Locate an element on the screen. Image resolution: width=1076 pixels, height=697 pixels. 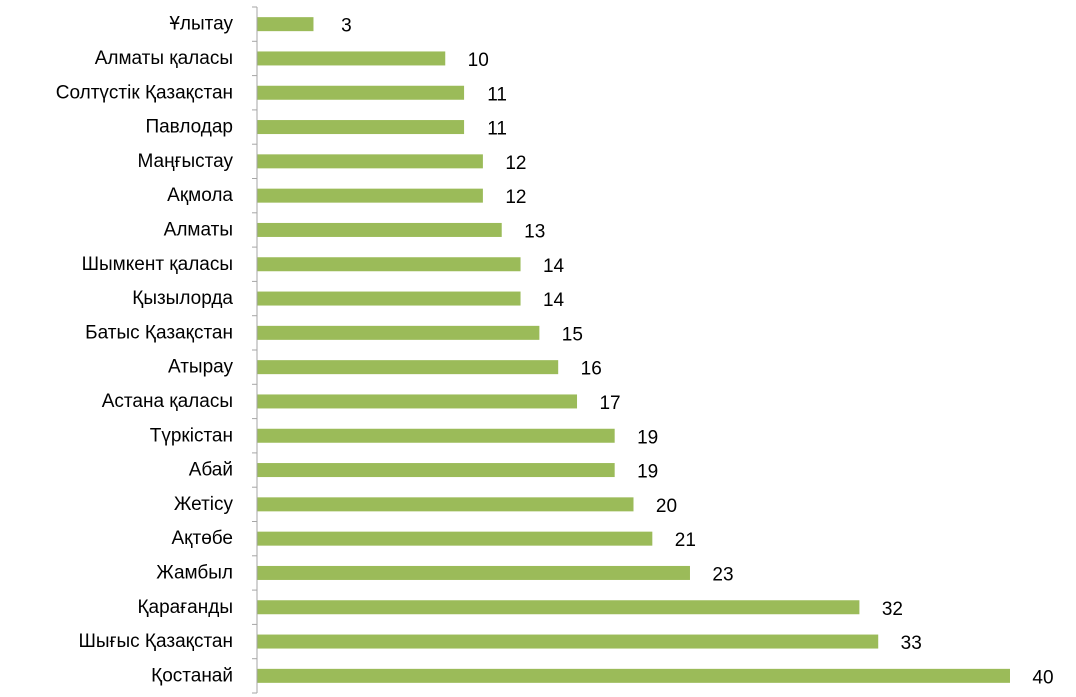
value-label: 16 is located at coordinates (591, 369).